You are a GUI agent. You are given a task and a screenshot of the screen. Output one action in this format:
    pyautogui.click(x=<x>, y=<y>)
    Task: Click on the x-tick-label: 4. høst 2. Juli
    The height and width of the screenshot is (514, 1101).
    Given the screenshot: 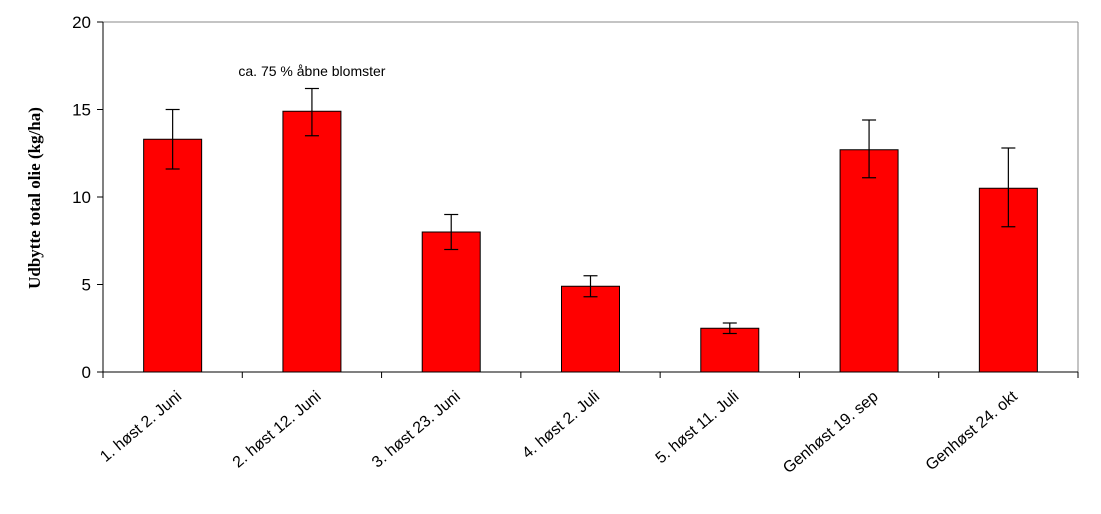 What is the action you would take?
    pyautogui.click(x=561, y=425)
    